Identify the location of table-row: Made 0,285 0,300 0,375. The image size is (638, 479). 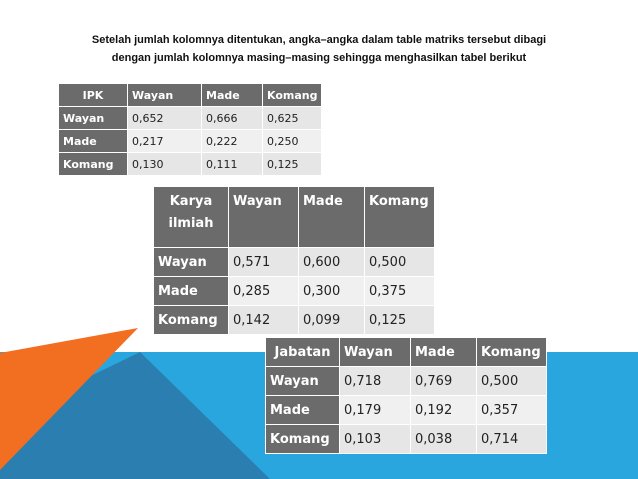
(294, 291).